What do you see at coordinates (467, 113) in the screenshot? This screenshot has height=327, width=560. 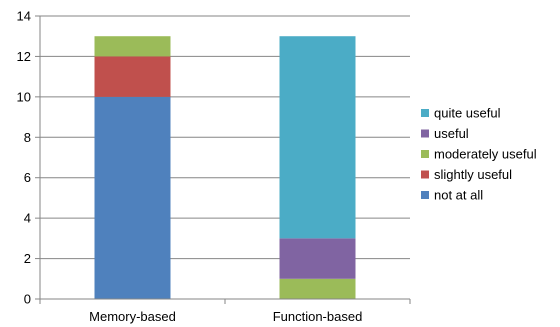 I see `legend-label: quite useful` at bounding box center [467, 113].